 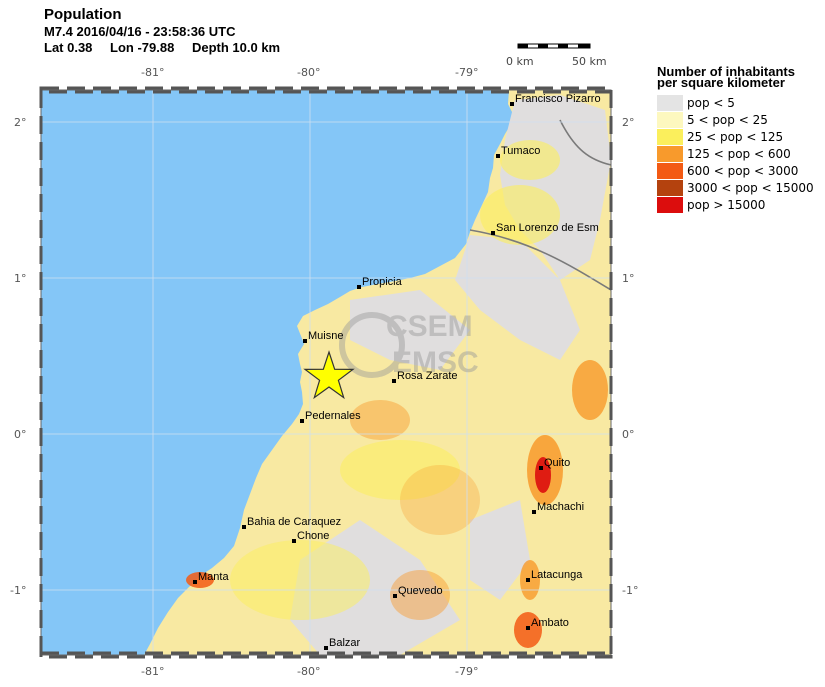 I want to click on lon-axis-top: -81° -80° -79°, so click(x=309, y=72).